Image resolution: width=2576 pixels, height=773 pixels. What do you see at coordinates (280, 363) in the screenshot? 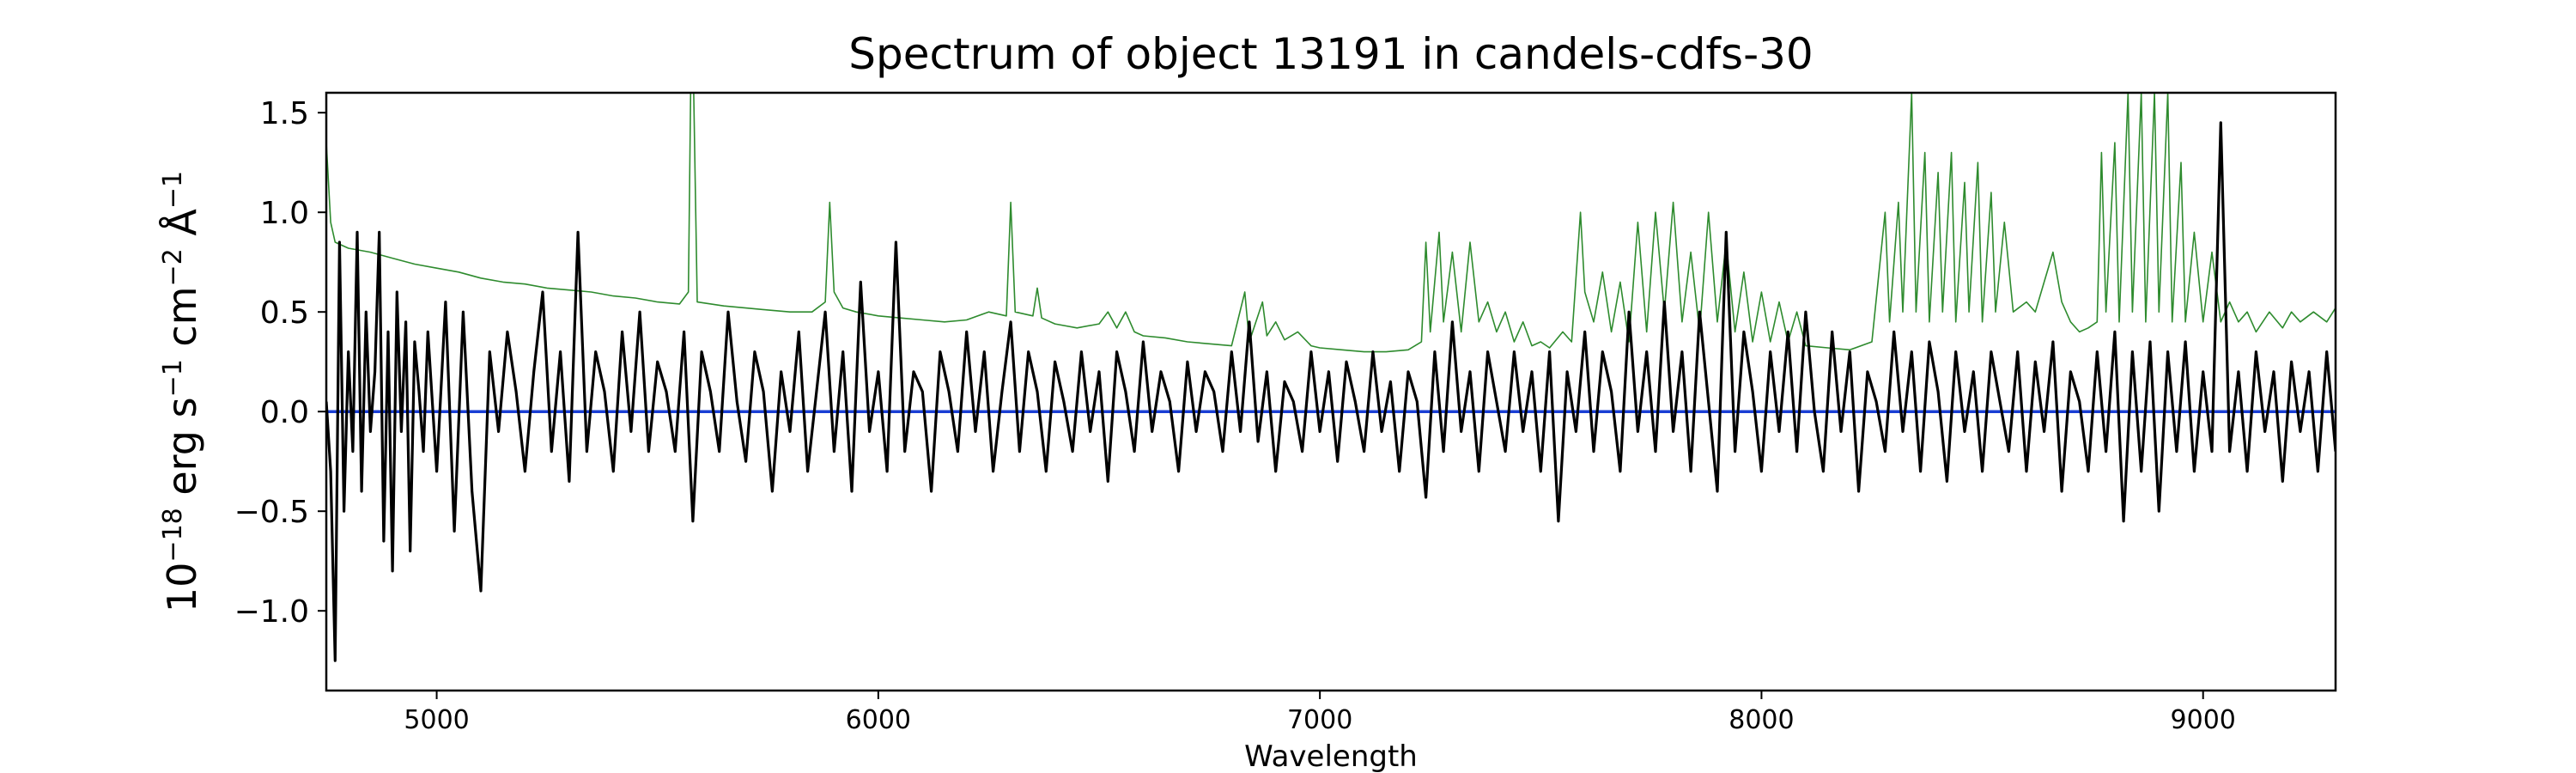
I see `y-axis: −1.0 −0.5 0.0 0.5 1.0 1.5` at bounding box center [280, 363].